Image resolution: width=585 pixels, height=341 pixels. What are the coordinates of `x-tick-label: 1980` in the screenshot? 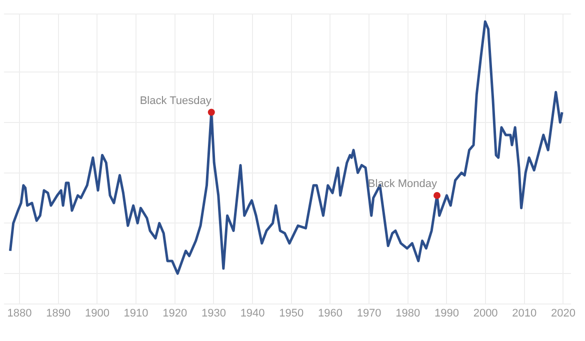 It's located at (408, 313).